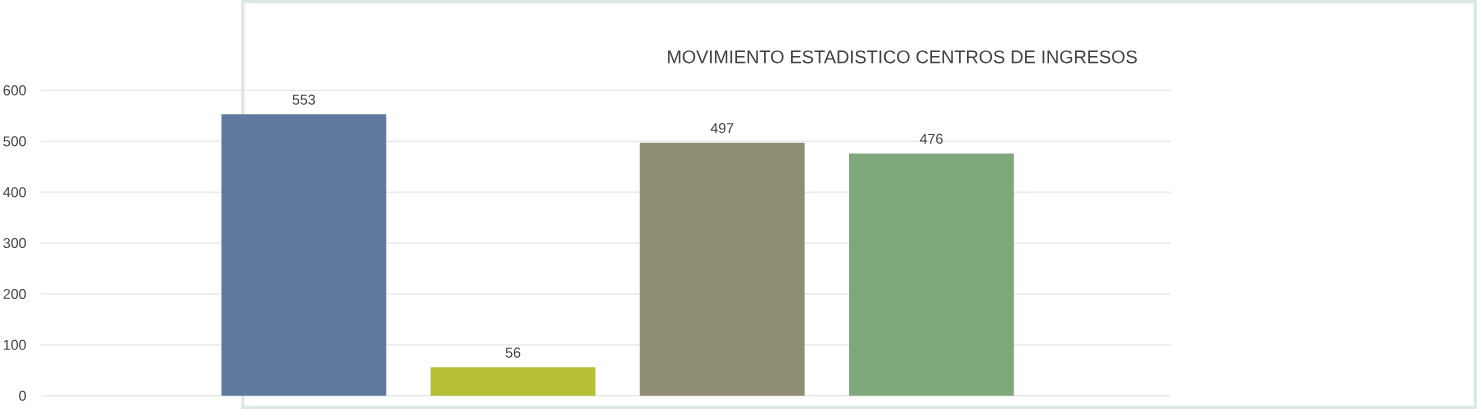 This screenshot has height=409, width=1477. What do you see at coordinates (22, 395) in the screenshot?
I see `y-tick-label: 0` at bounding box center [22, 395].